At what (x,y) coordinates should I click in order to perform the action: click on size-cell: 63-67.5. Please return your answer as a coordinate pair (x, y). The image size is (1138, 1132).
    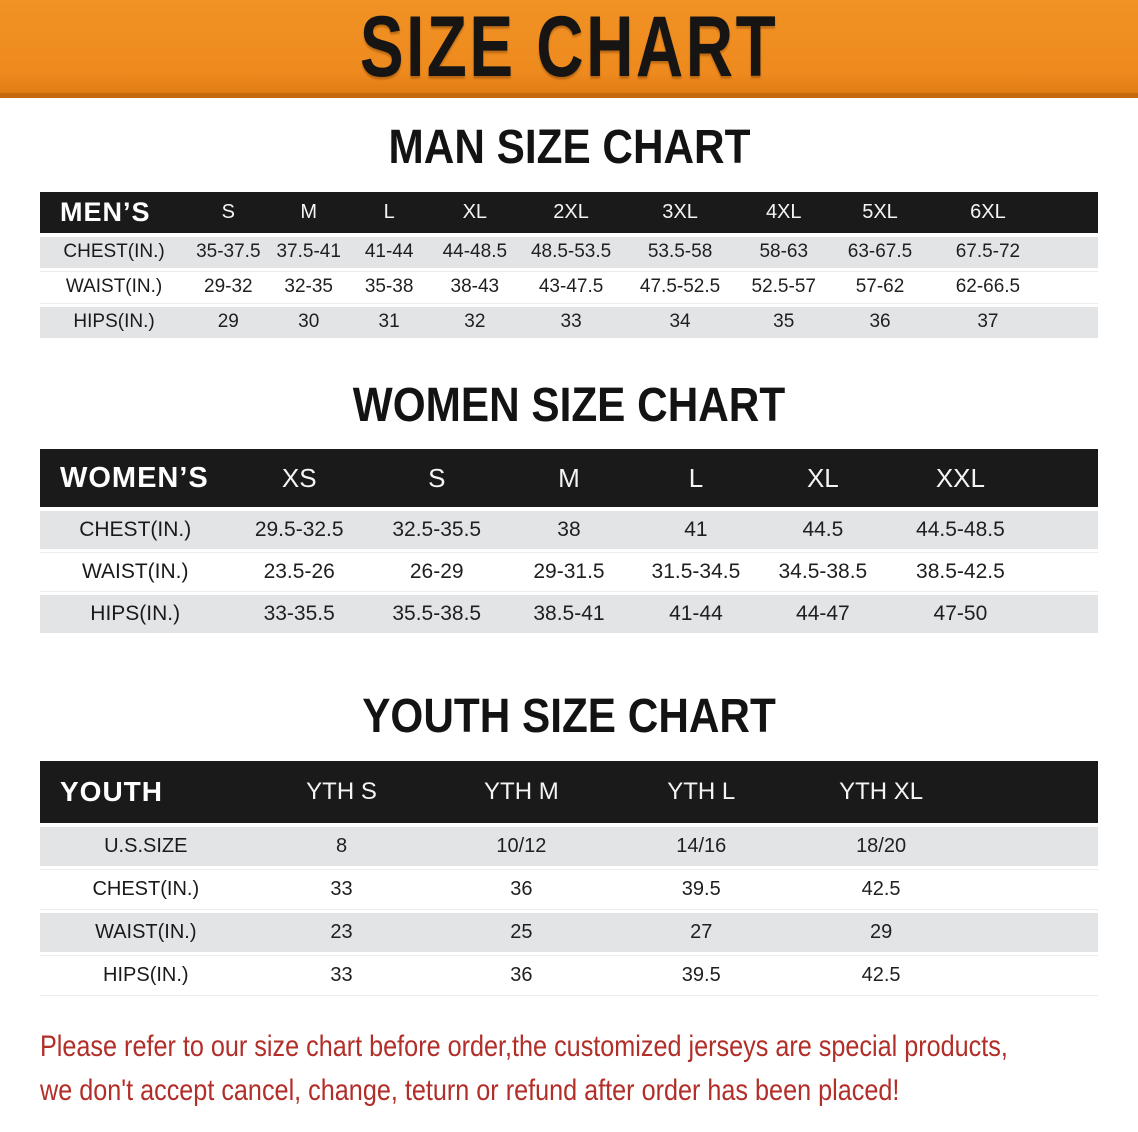
    Looking at the image, I should click on (880, 252).